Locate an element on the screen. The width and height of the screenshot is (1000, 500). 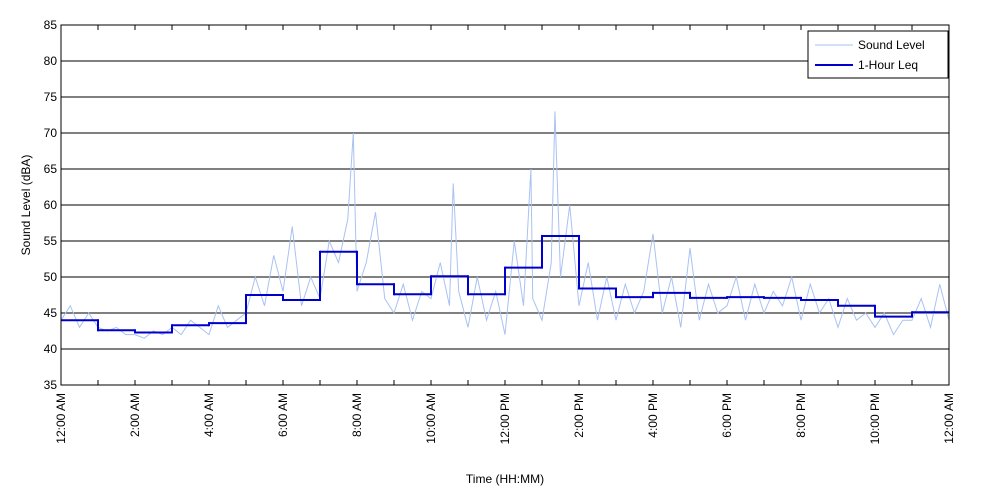
legend-label: Sound Level is located at coordinates (891, 45).